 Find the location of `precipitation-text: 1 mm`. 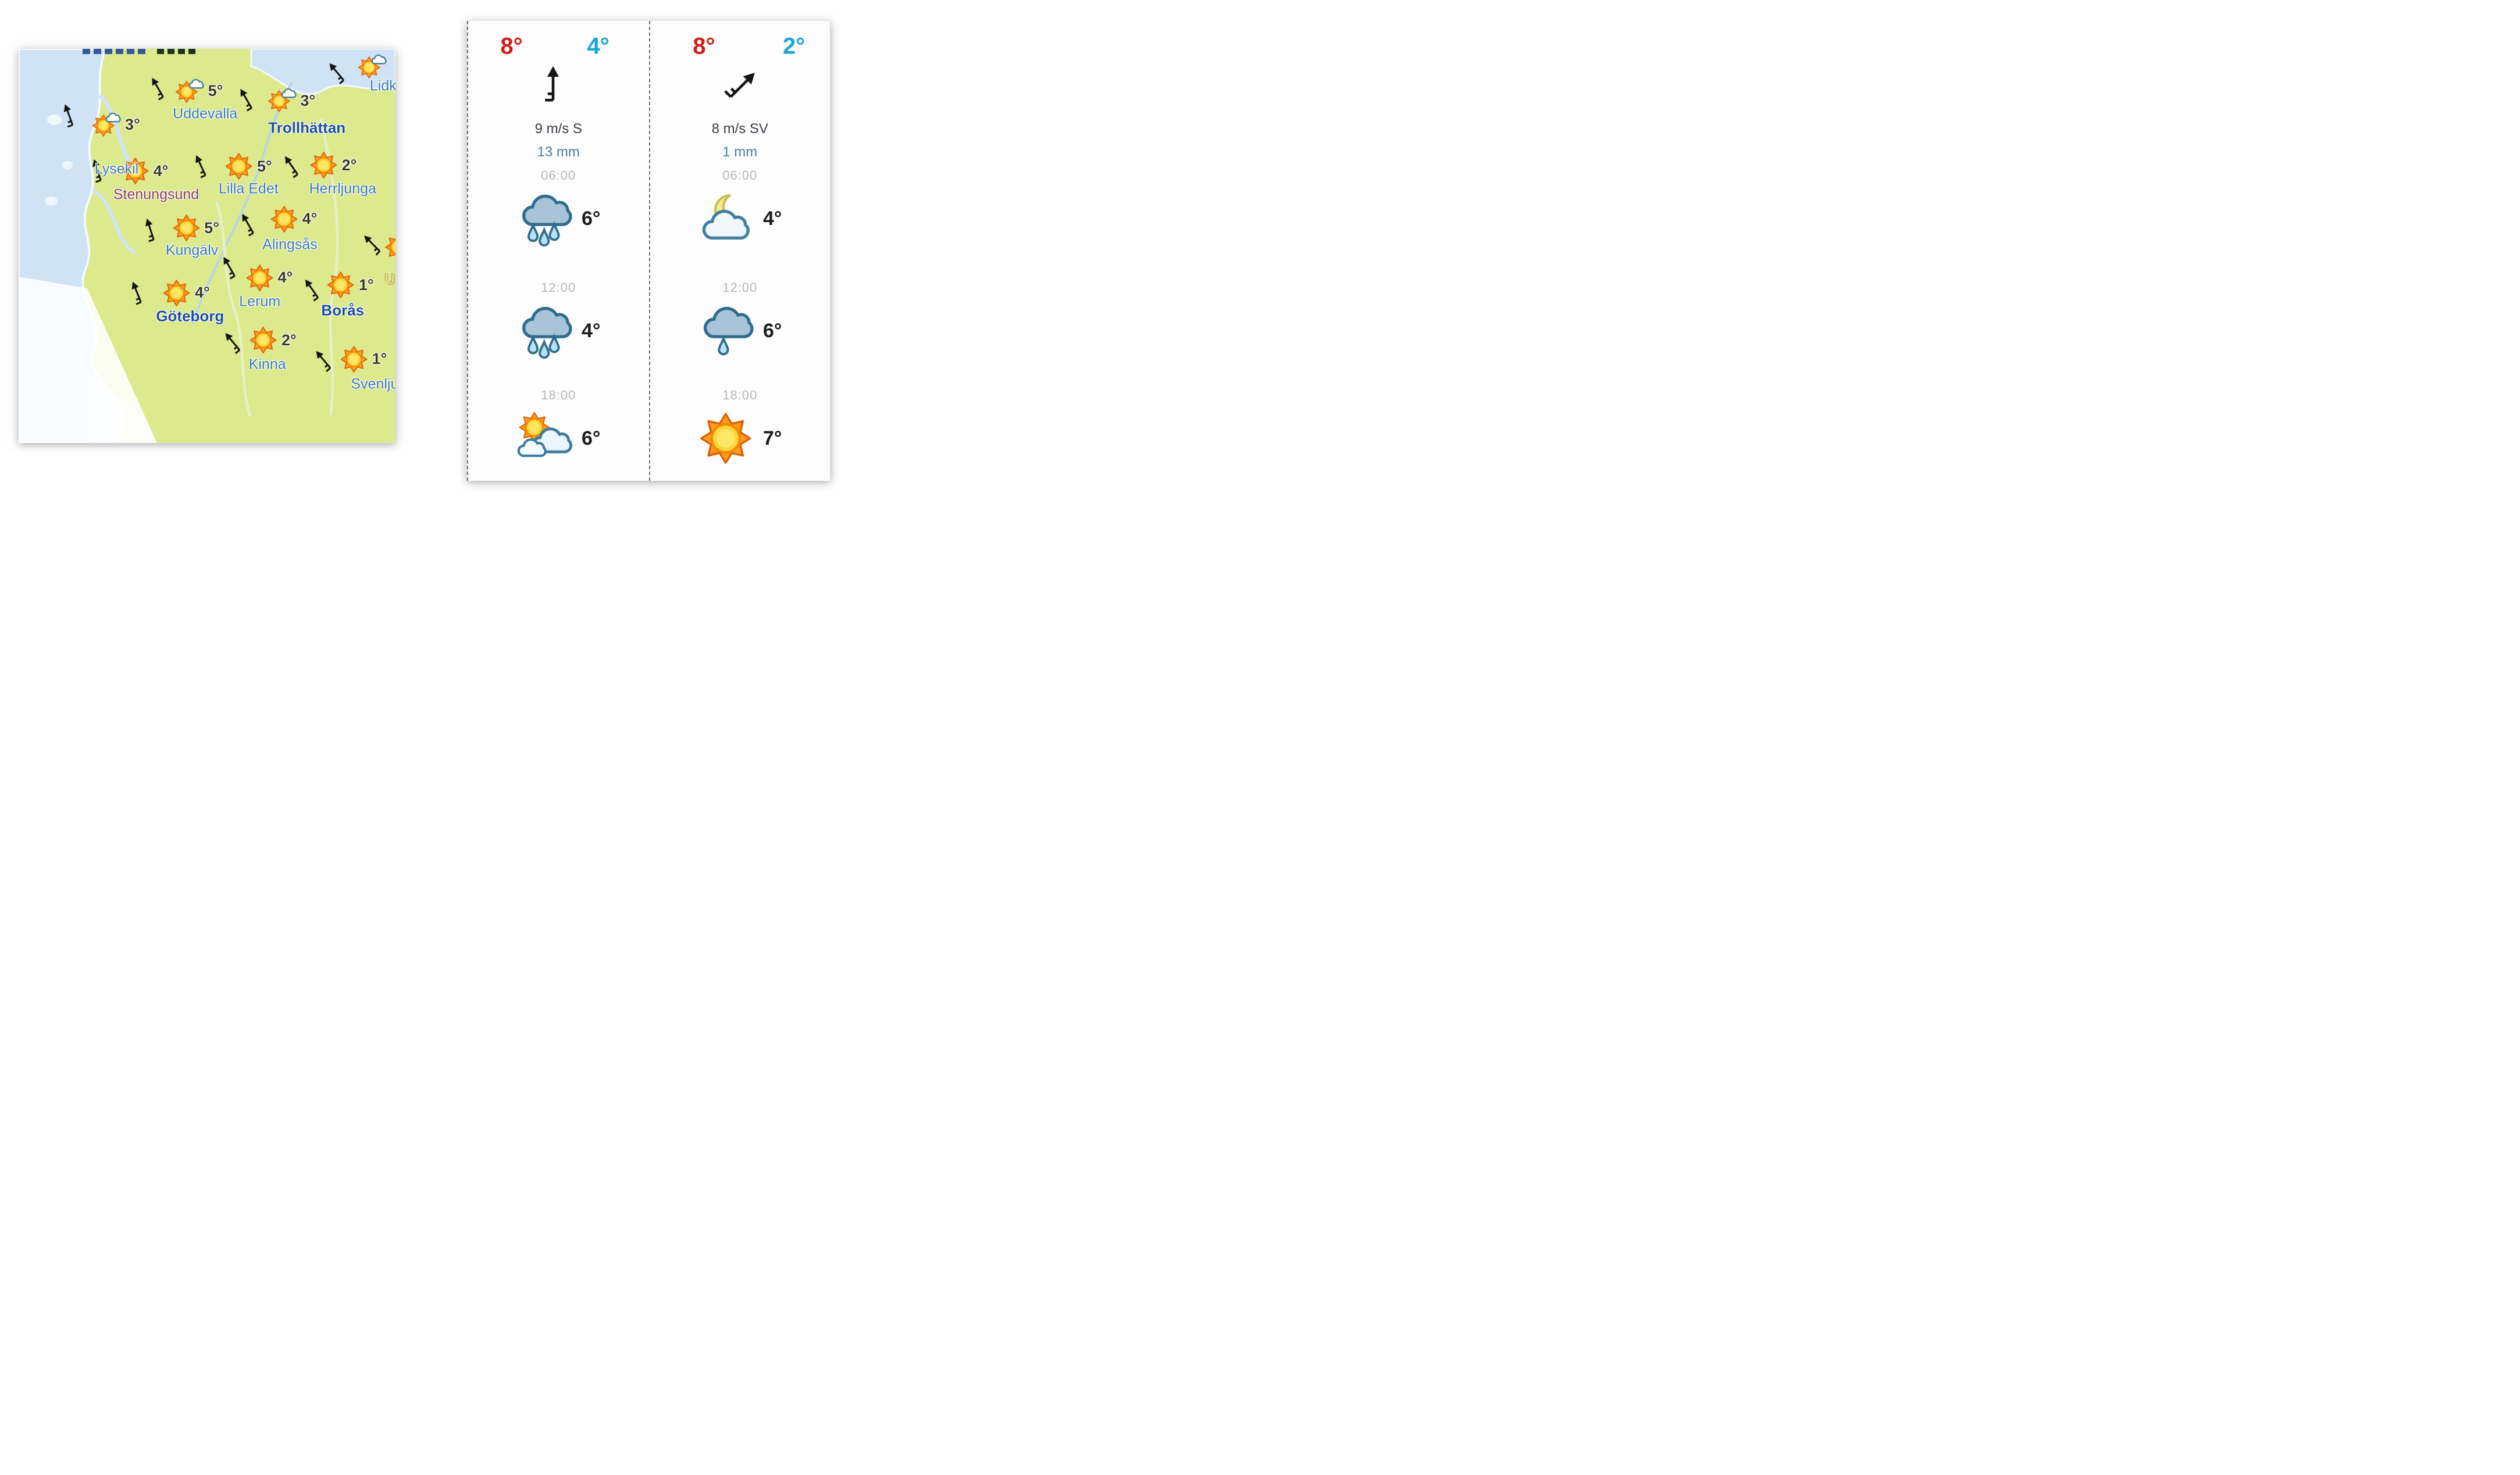

precipitation-text: 1 mm is located at coordinates (740, 152).